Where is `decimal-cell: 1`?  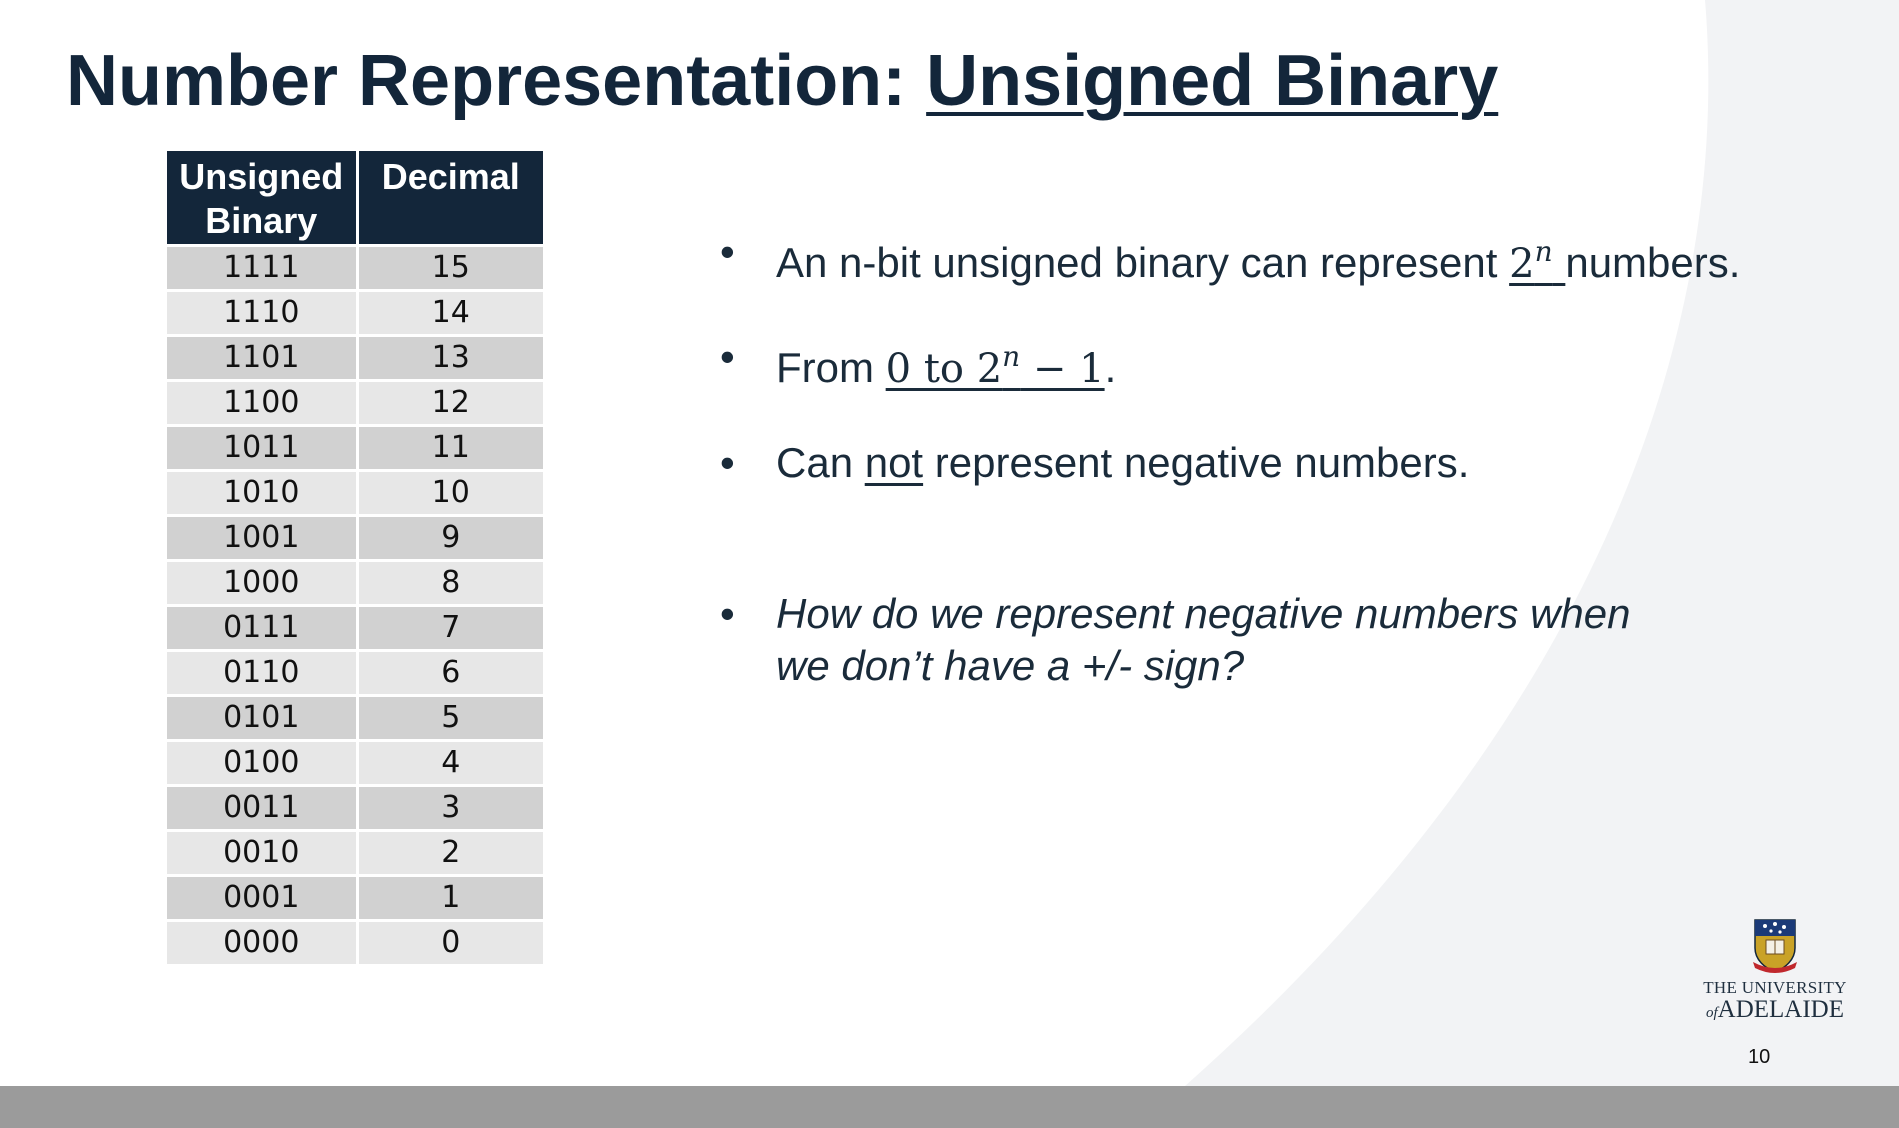 decimal-cell: 1 is located at coordinates (450, 898).